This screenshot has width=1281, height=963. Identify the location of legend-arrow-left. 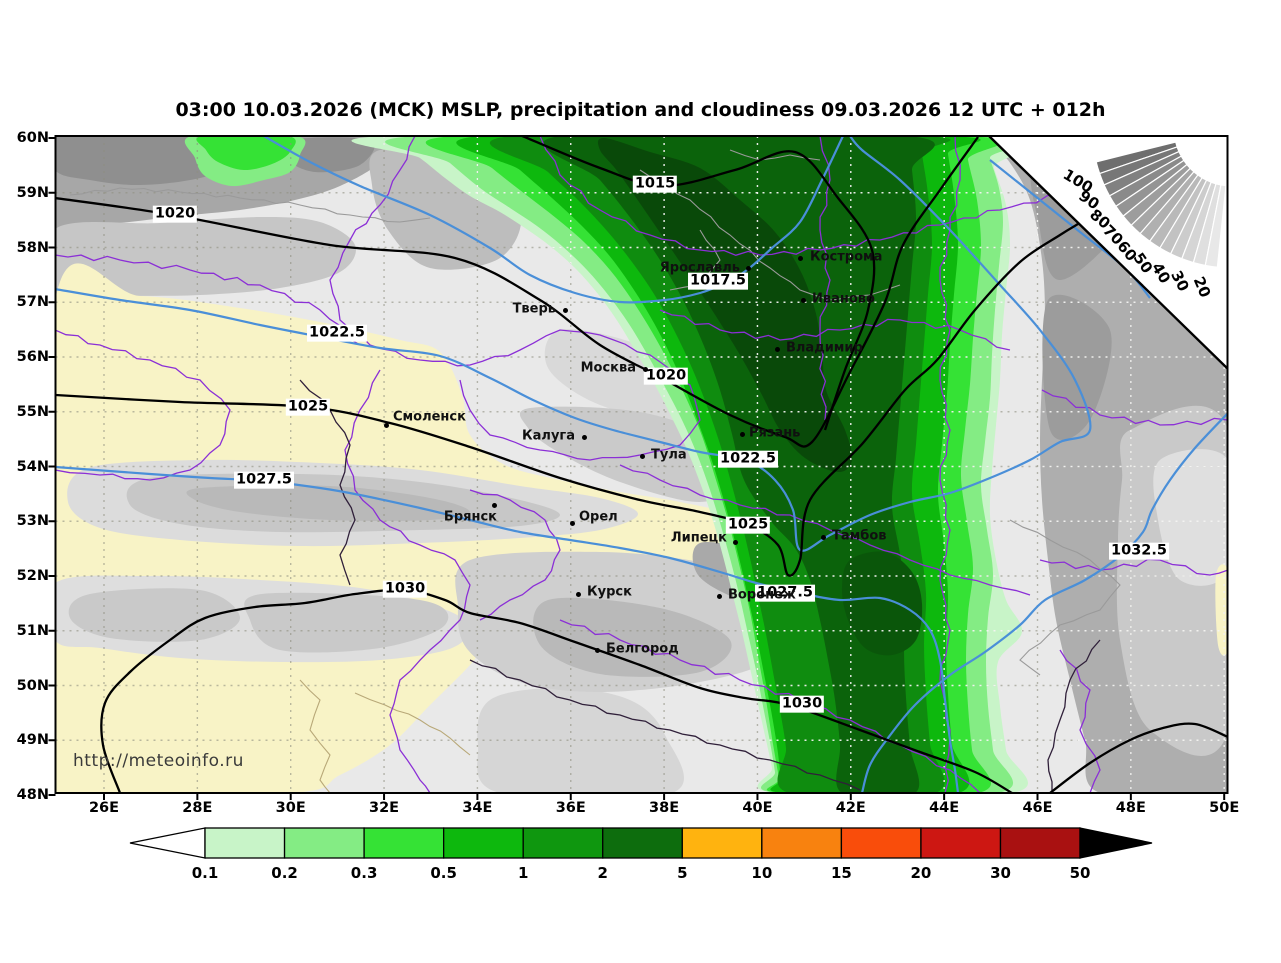
(167, 843).